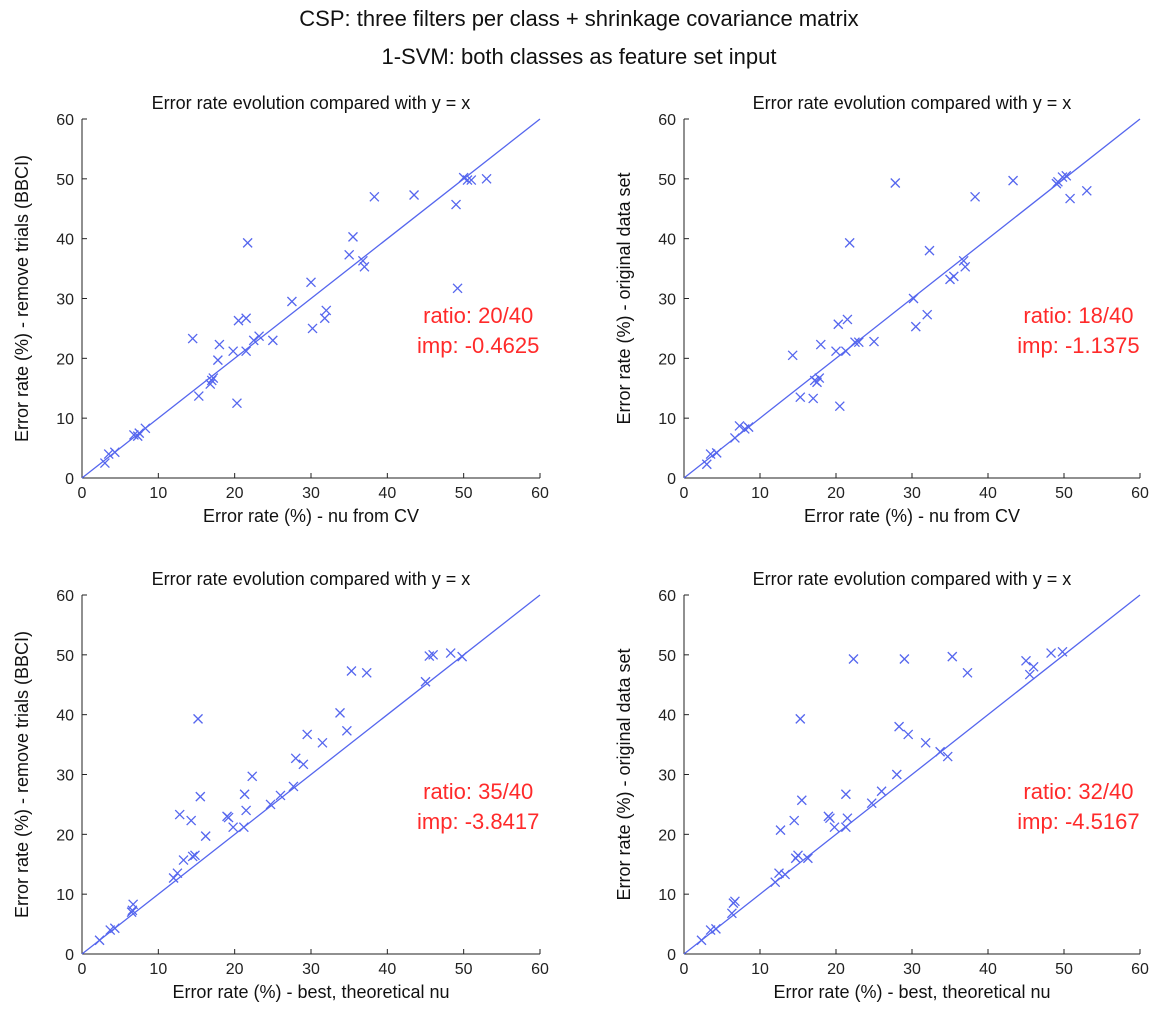  Describe the element at coordinates (311, 516) in the screenshot. I see `x-axis-label: Error rate (%) - nu from CV` at that location.